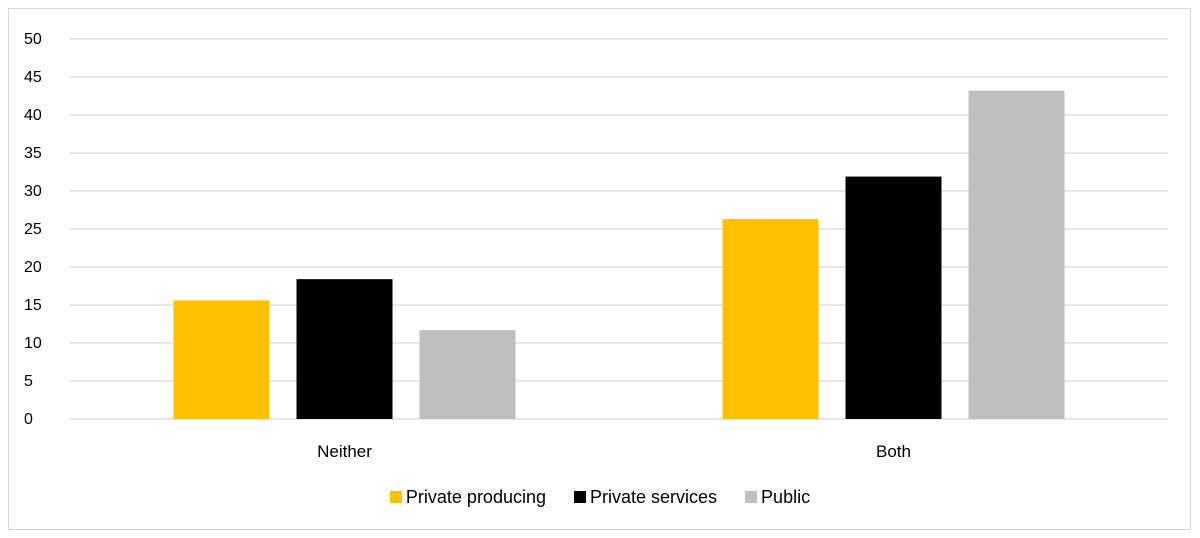  What do you see at coordinates (28, 381) in the screenshot?
I see `y-tick-label: 5` at bounding box center [28, 381].